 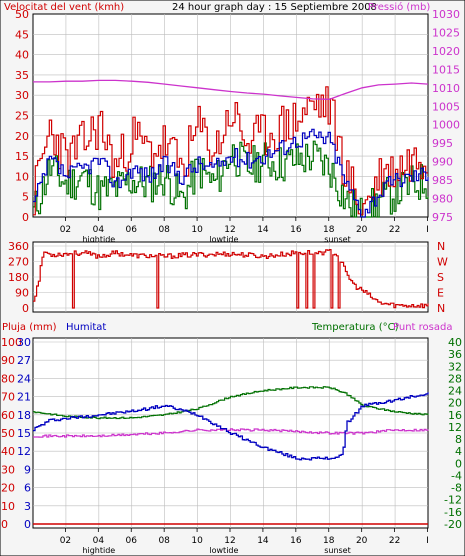 I want to click on direction-series, so click(x=231, y=279).